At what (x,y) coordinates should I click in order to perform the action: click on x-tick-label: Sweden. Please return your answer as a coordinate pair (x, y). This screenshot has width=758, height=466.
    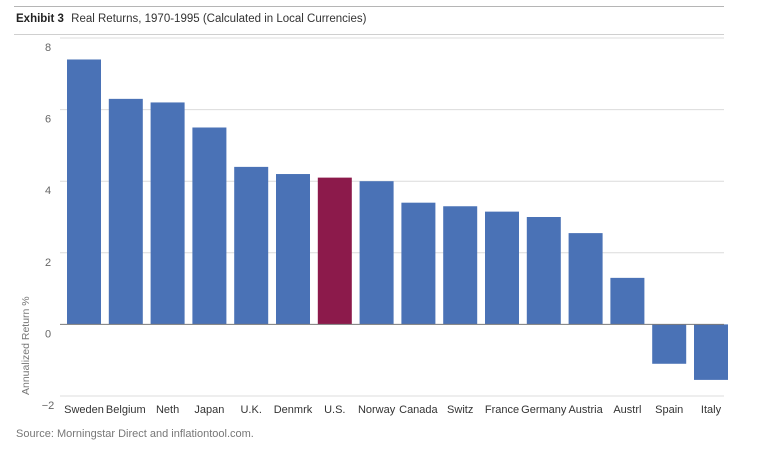
    Looking at the image, I should click on (84, 410).